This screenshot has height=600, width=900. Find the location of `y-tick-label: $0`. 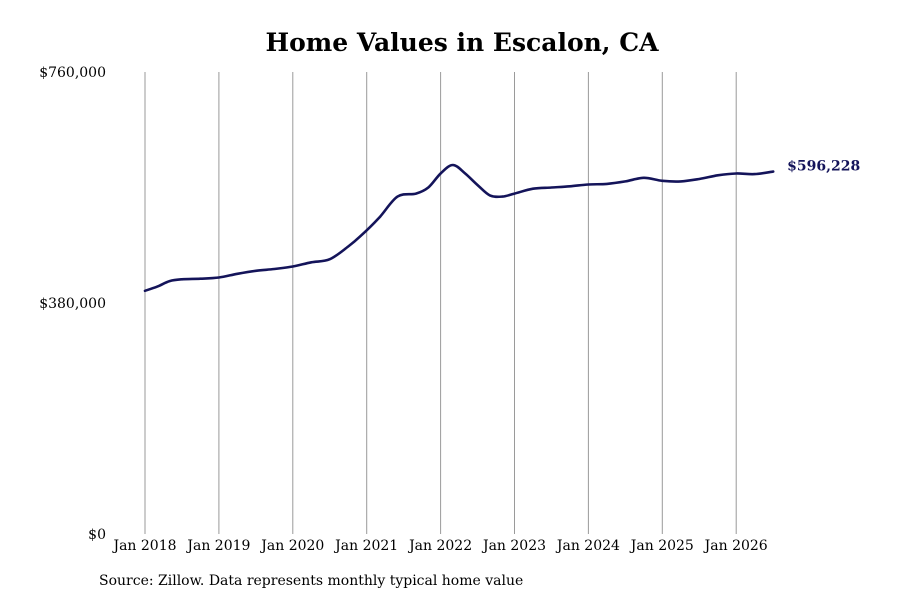

y-tick-label: $0 is located at coordinates (97, 535).